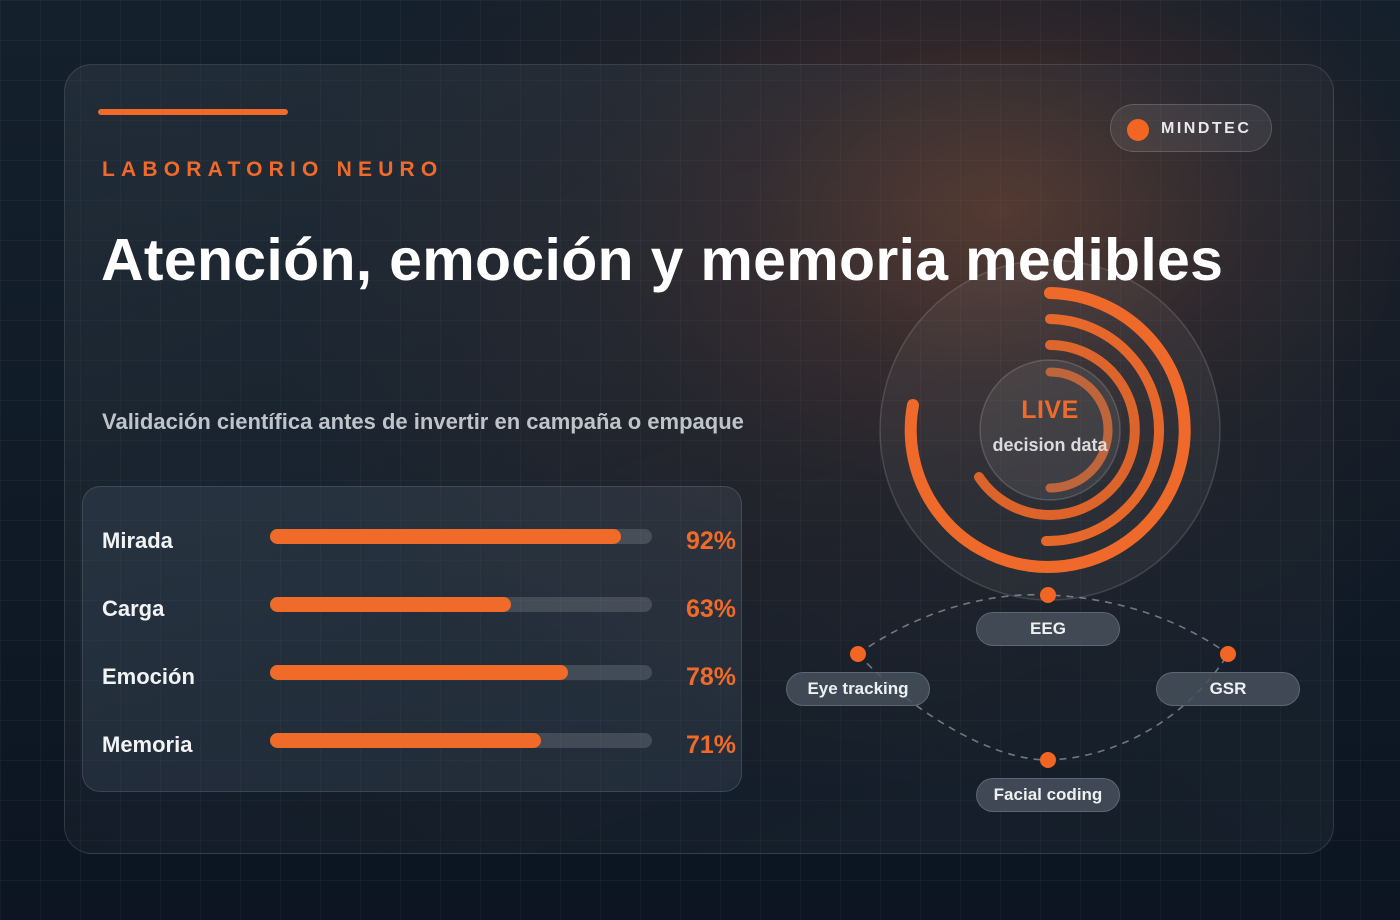 The width and height of the screenshot is (1400, 920). What do you see at coordinates (1048, 629) in the screenshot?
I see `signal-eeg: EEG` at bounding box center [1048, 629].